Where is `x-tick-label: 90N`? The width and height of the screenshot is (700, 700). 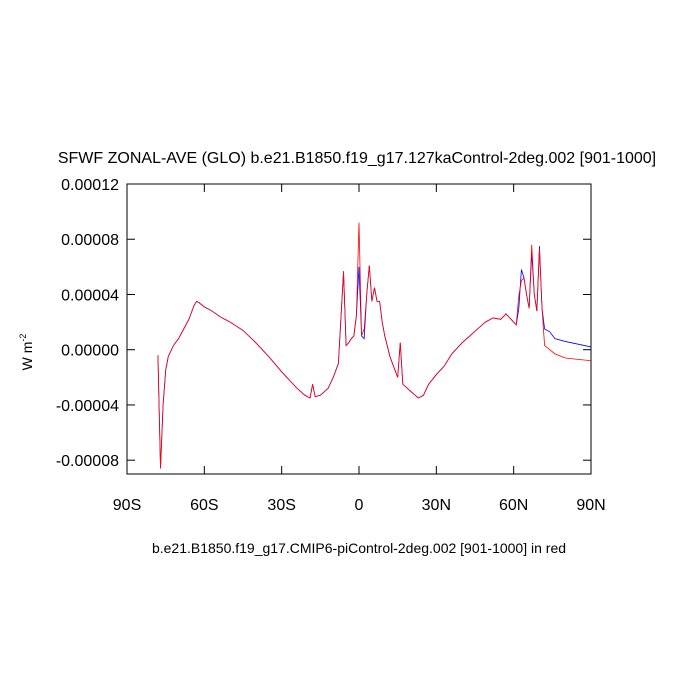
x-tick-label: 90N is located at coordinates (590, 505).